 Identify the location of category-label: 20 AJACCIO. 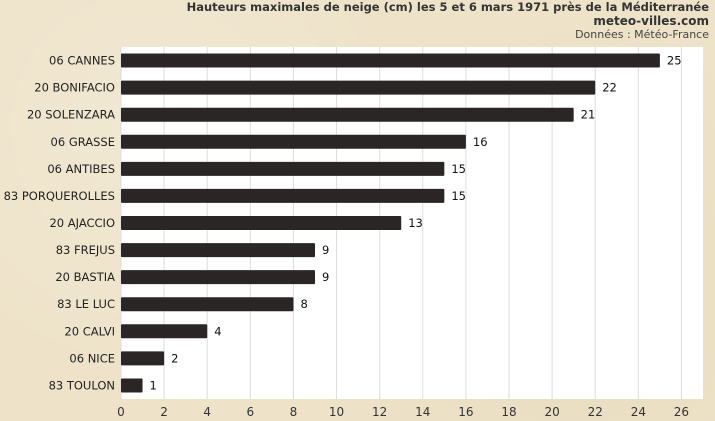
(82, 223).